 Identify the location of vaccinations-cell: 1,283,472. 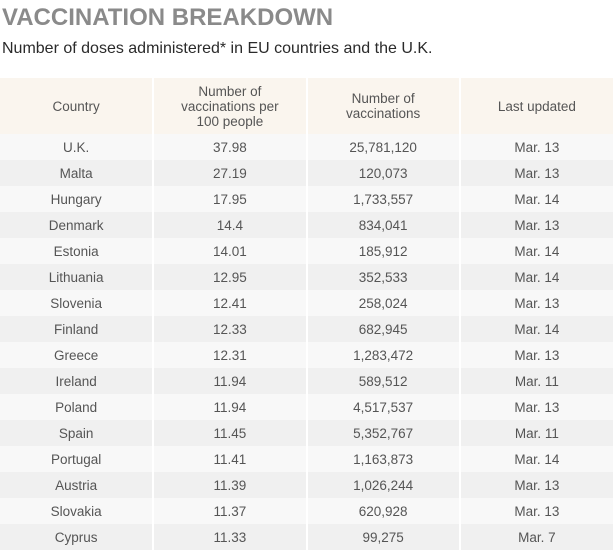
(382, 355).